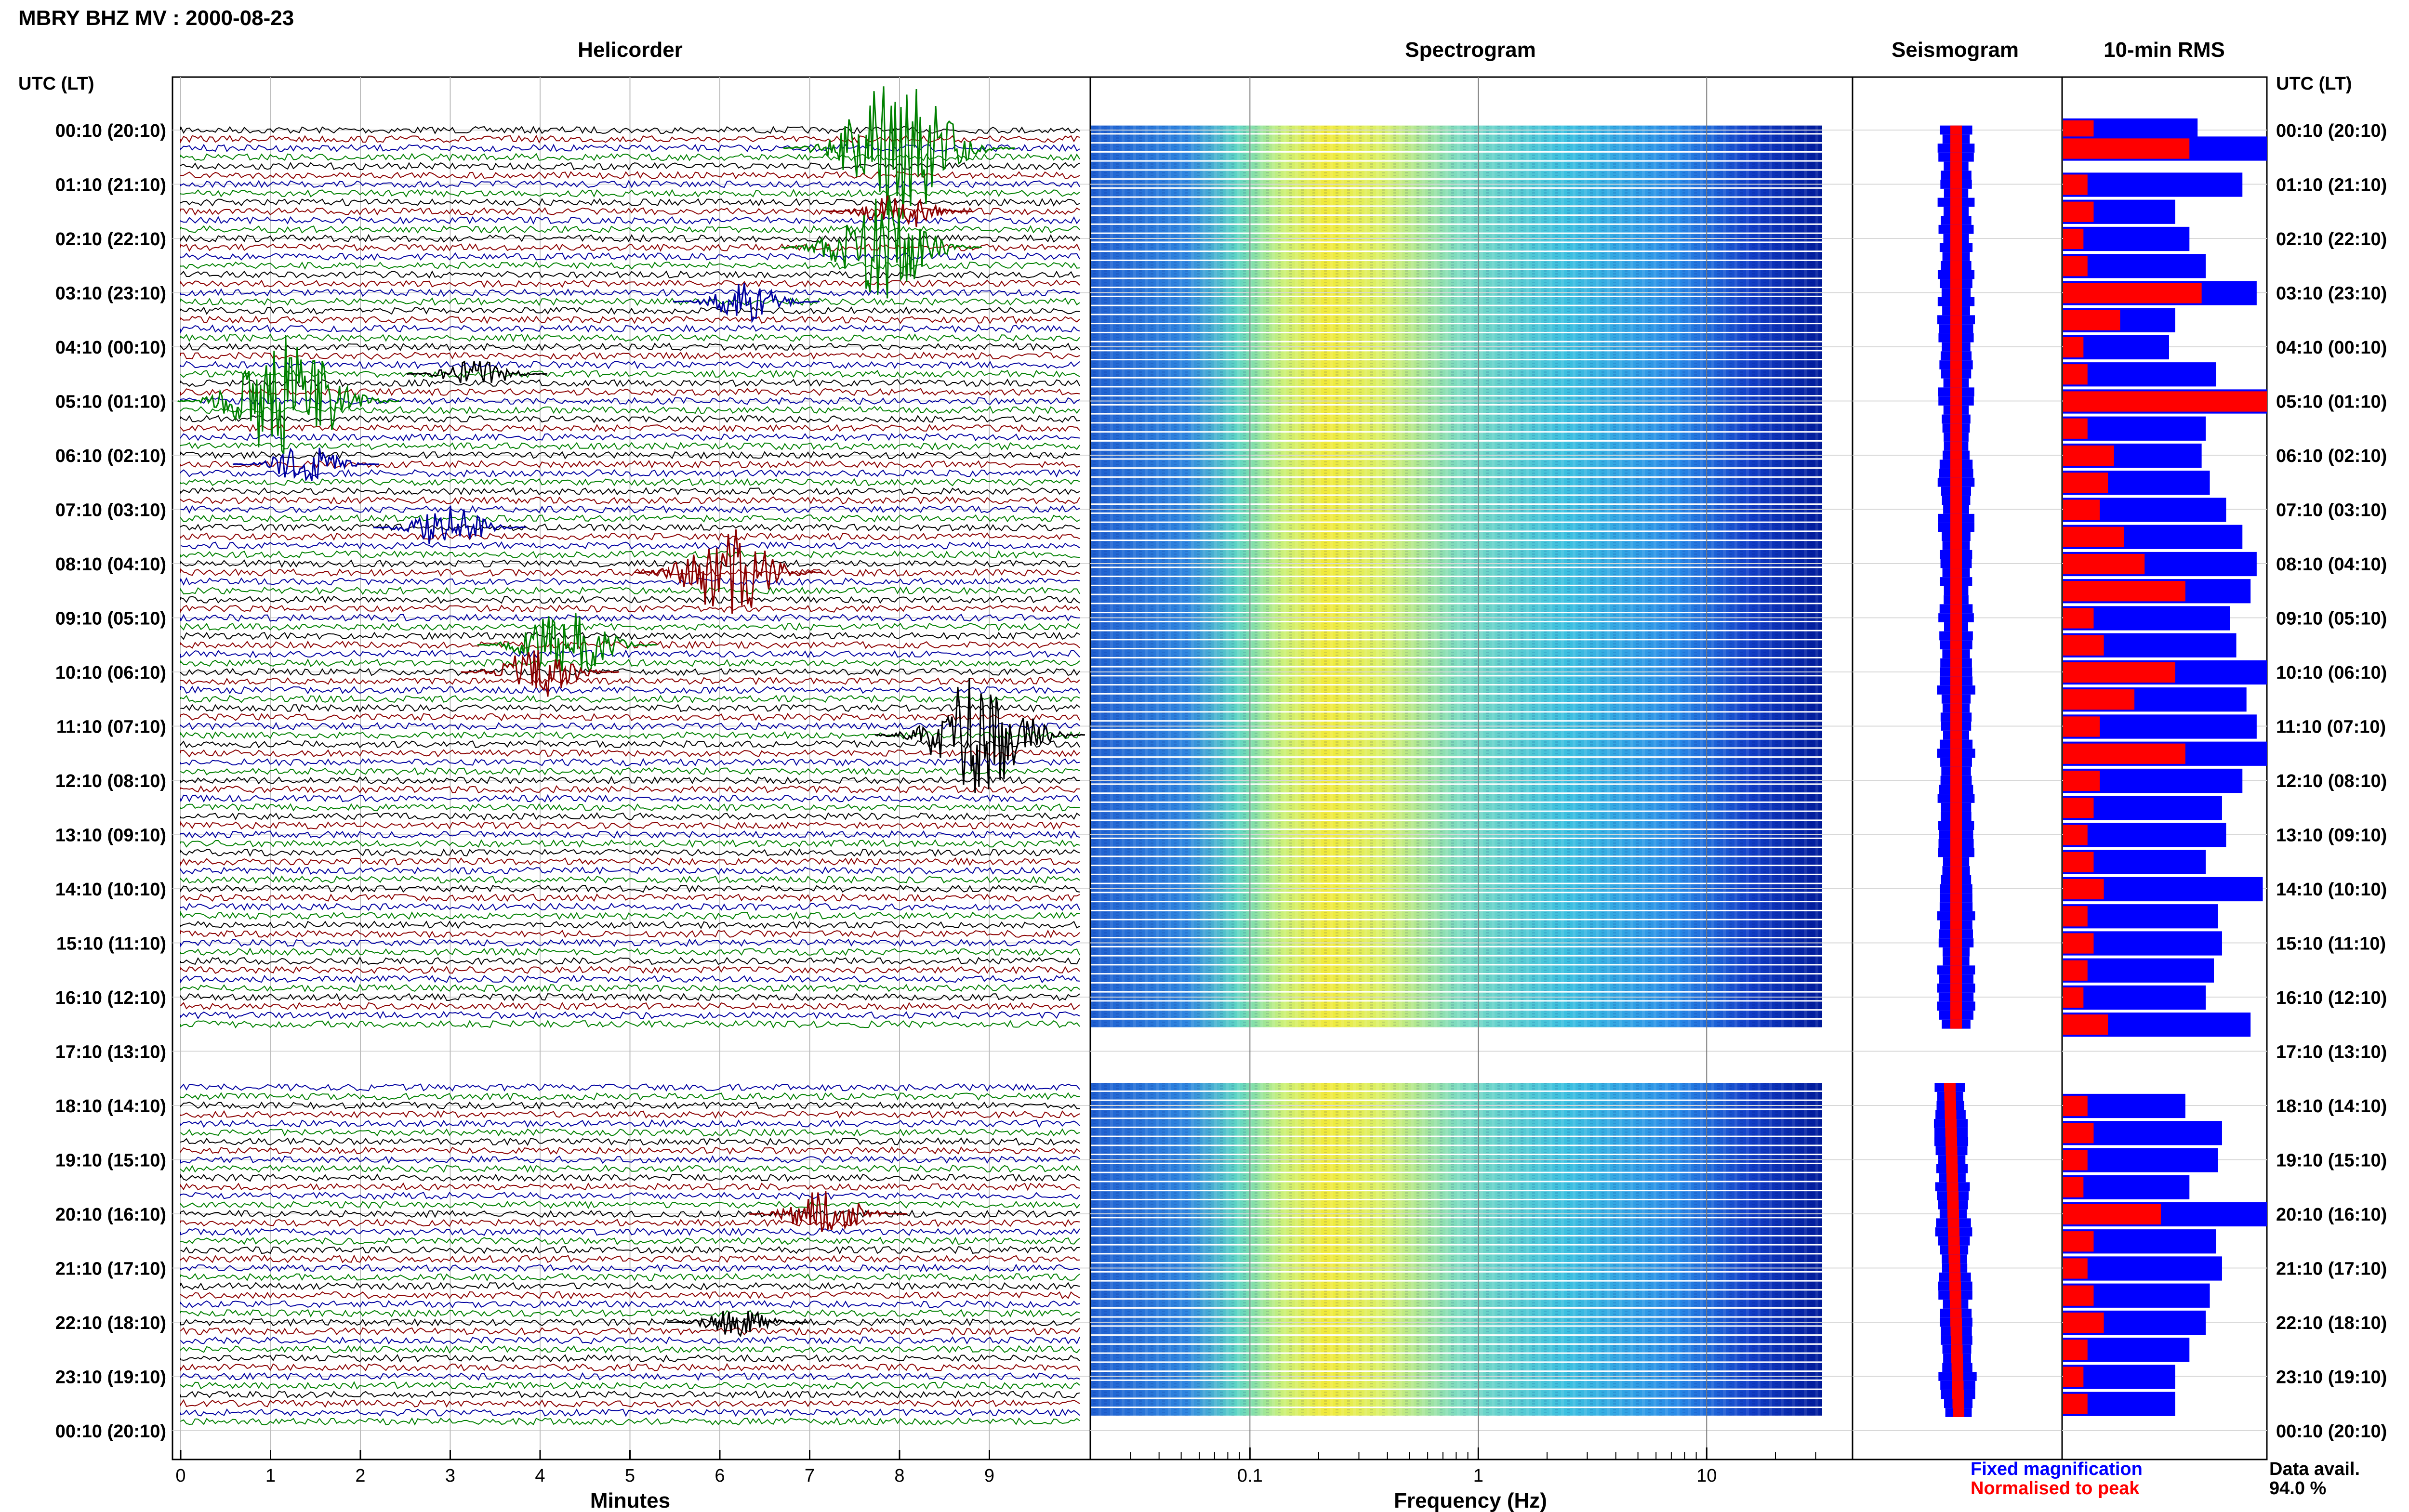  What do you see at coordinates (810, 1476) in the screenshot?
I see `minute-tick-label: 7` at bounding box center [810, 1476].